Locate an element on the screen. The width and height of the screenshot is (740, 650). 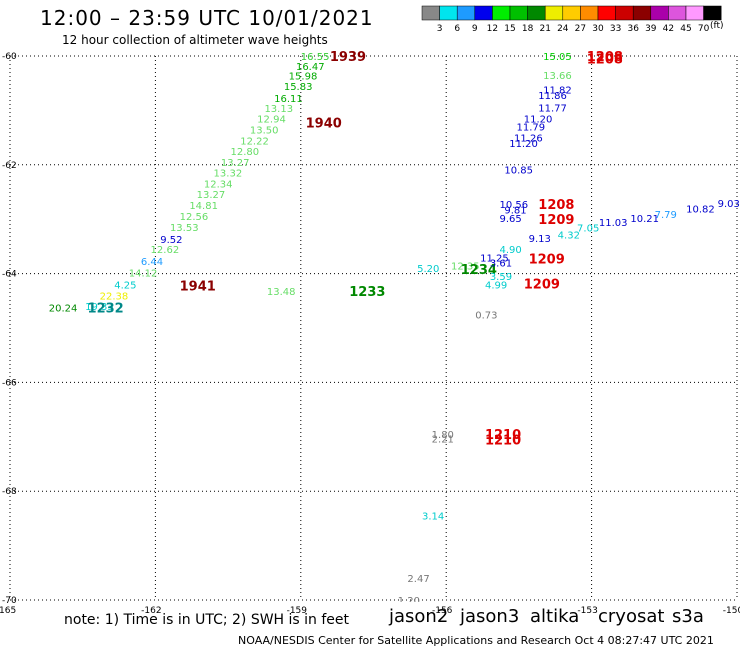
legend-label: 15 is located at coordinates (509, 29).